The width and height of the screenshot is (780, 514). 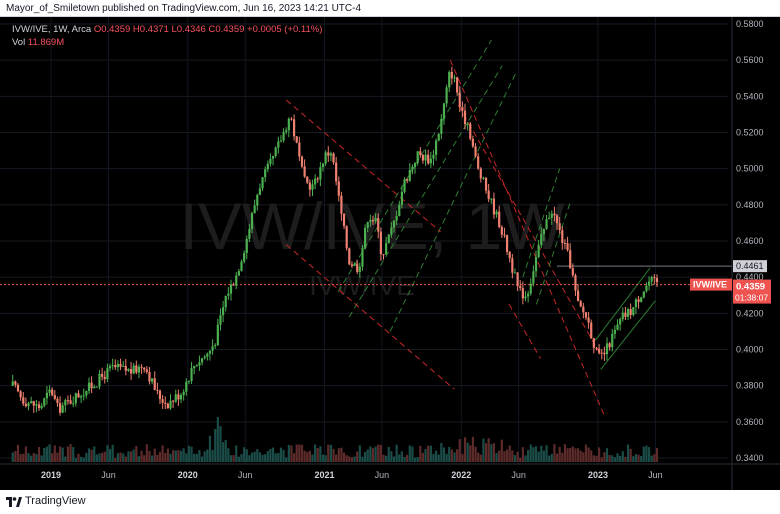 I want to click on symbol-tag-box, so click(x=711, y=284).